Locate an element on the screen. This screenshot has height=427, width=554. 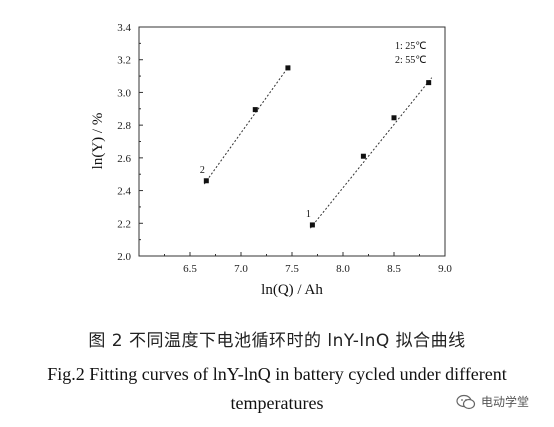
x-axis-ticks: 6.5 7.0 7.5 8.0 8.5 9.0 is located at coordinates (308, 263).